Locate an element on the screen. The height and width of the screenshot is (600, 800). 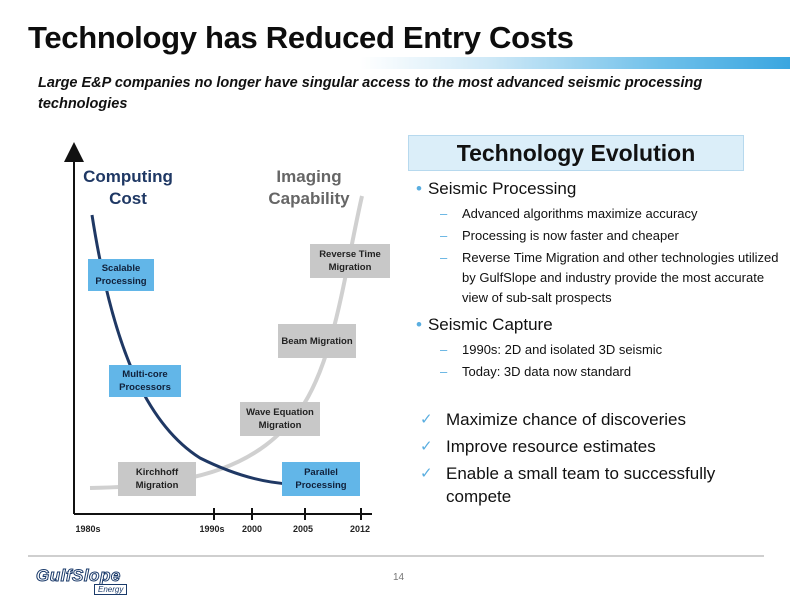
parallel-processing-box: Parallel Processing is located at coordinates (321, 479).